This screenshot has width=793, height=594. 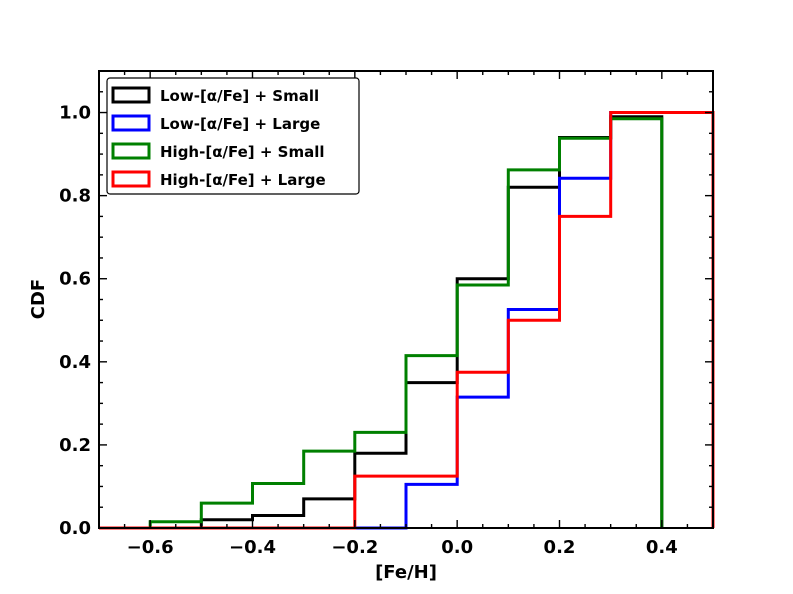 What do you see at coordinates (75, 113) in the screenshot?
I see `y-tick-label: 1.0` at bounding box center [75, 113].